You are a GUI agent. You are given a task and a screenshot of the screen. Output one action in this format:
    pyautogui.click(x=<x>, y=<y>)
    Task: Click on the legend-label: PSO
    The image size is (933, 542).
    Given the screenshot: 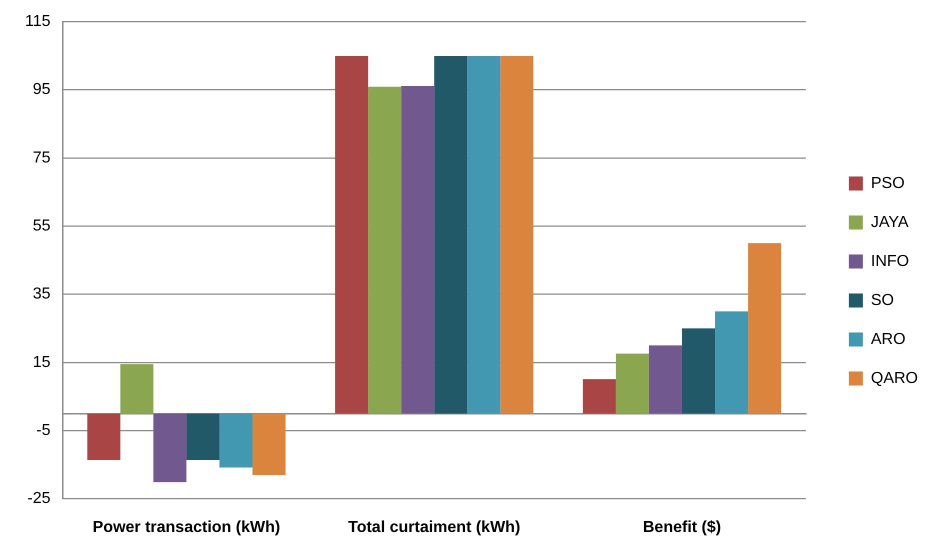 What is the action you would take?
    pyautogui.click(x=887, y=183)
    